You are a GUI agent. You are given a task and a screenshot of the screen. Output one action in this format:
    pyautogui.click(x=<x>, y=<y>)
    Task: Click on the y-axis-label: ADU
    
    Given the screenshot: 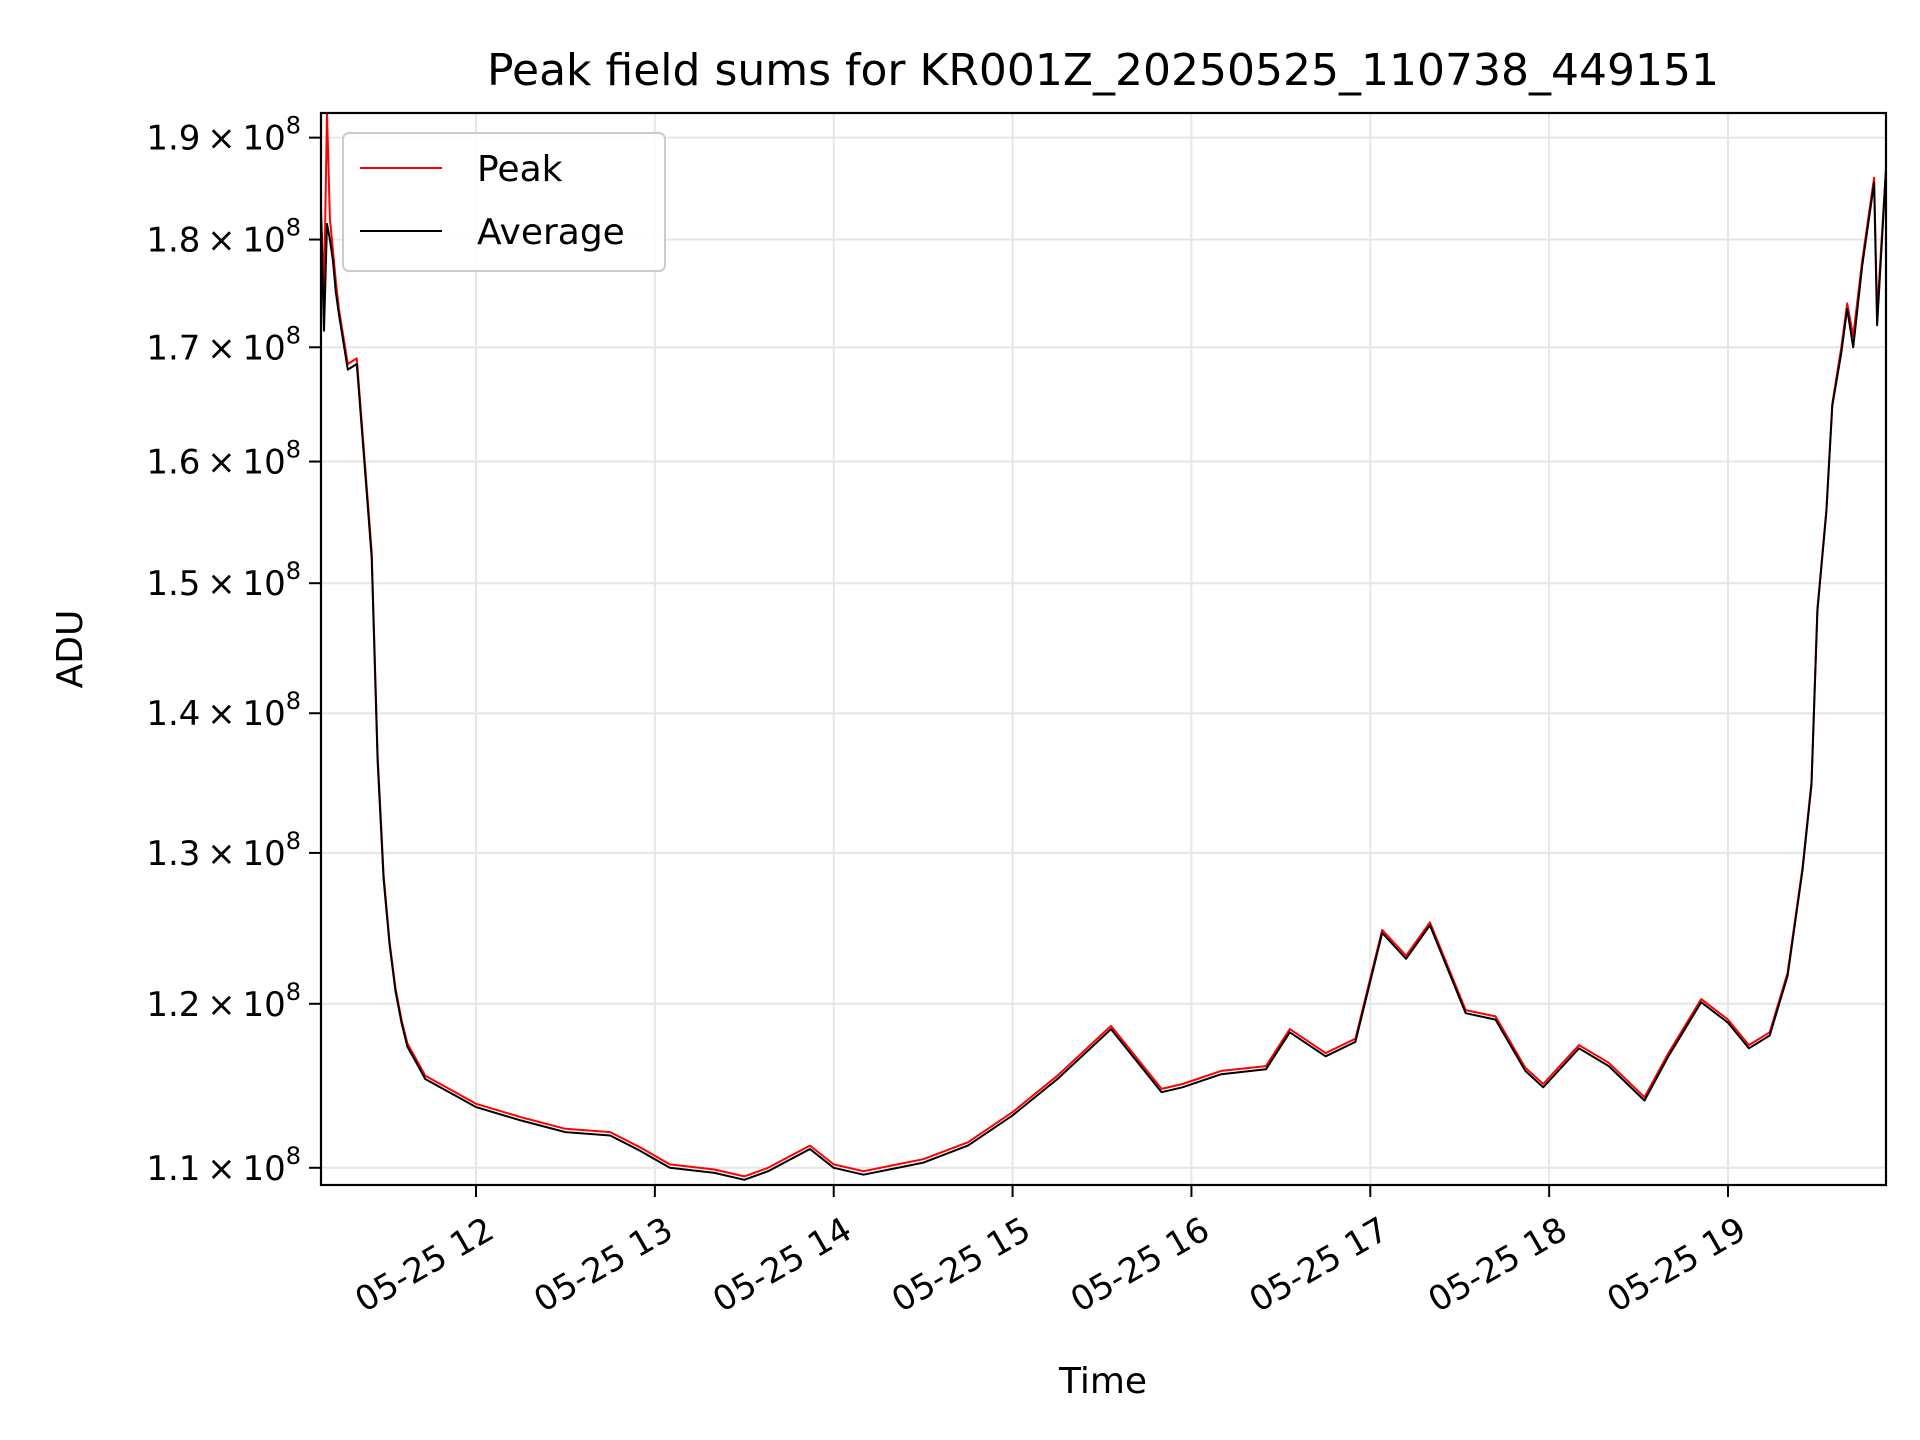 What is the action you would take?
    pyautogui.click(x=70, y=649)
    